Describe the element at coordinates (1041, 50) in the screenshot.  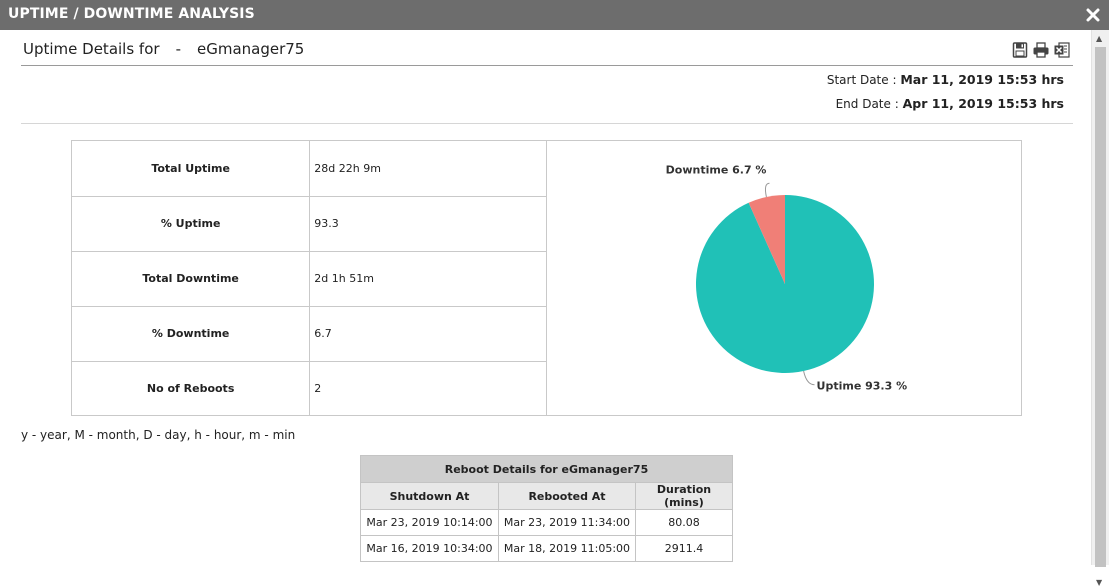
I see `print-icon` at that location.